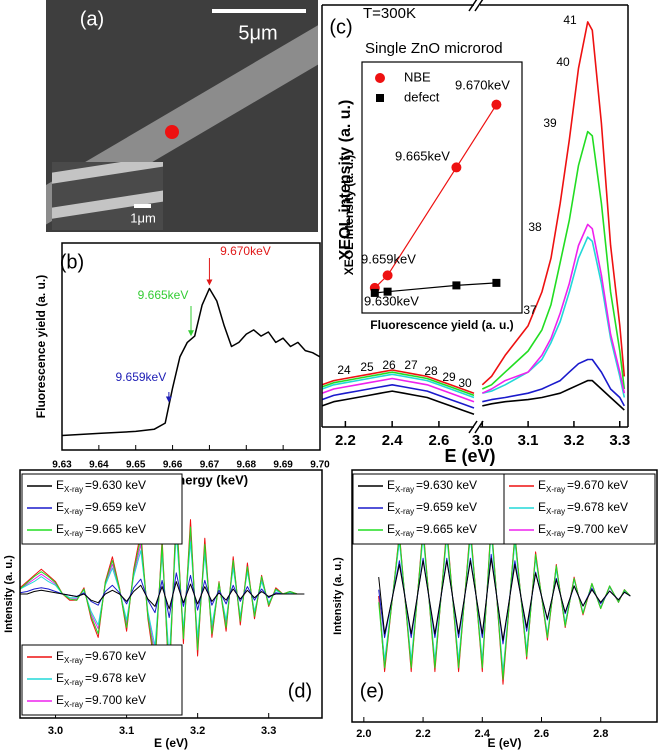  What do you see at coordinates (136, 465) in the screenshot?
I see `x-tick-label: 9.65` at bounding box center [136, 465].